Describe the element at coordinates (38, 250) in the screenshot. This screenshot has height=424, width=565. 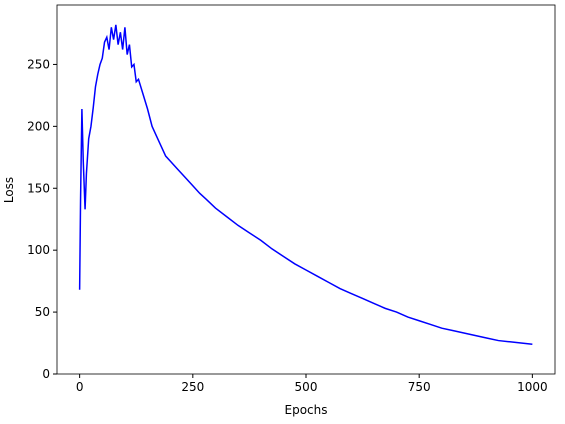
I see `y-tick-label: 100` at that location.